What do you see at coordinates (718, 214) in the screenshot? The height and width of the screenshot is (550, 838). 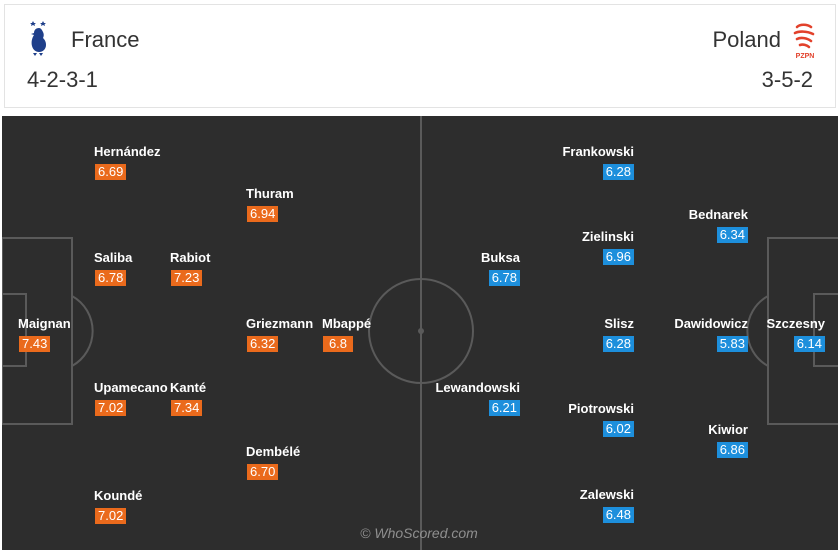 I see `player-name: Bednarek` at bounding box center [718, 214].